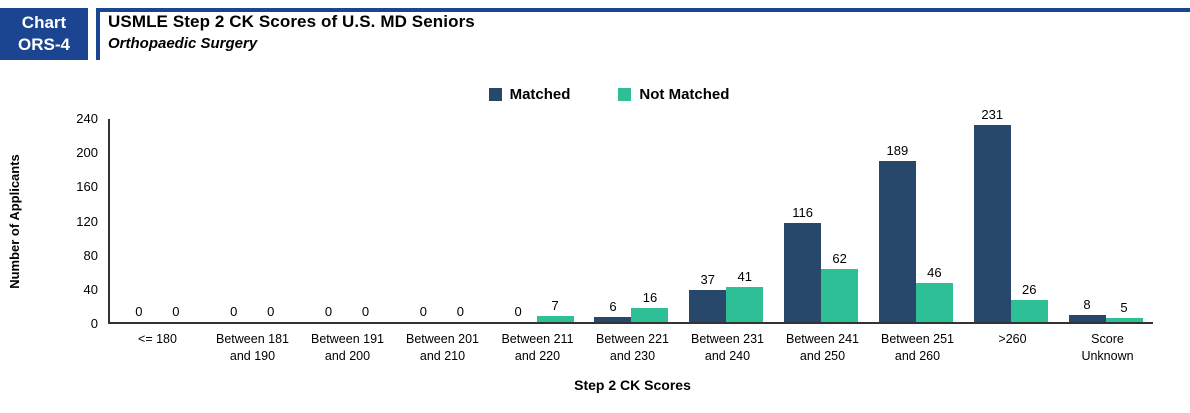  I want to click on bar-value-label: 231, so click(992, 114).